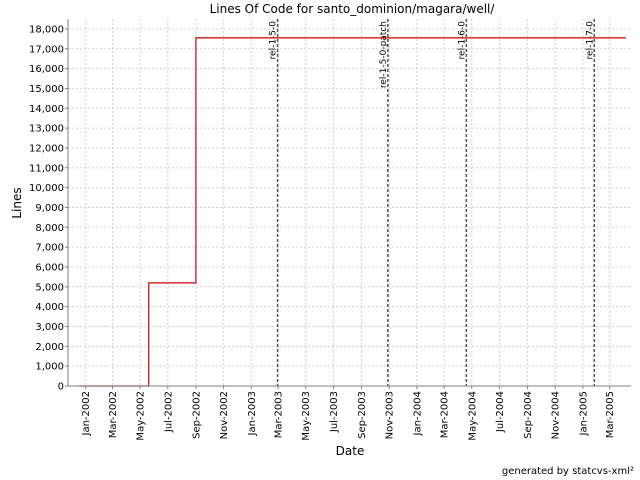 The image size is (640, 480). What do you see at coordinates (46, 168) in the screenshot?
I see `y-tick-label: 11,000` at bounding box center [46, 168].